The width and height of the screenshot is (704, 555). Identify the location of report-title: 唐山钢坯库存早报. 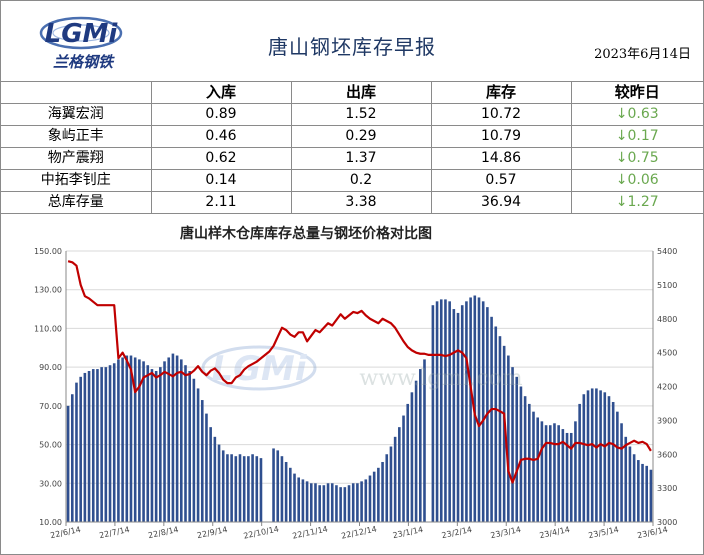
(352, 47).